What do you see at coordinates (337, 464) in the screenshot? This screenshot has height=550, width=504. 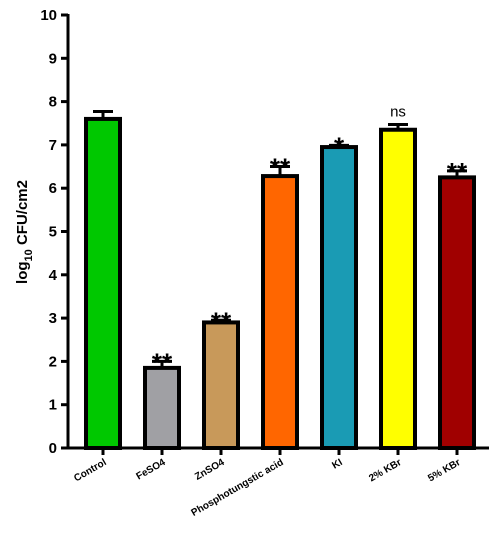 I see `x-tick-label: KI` at bounding box center [337, 464].